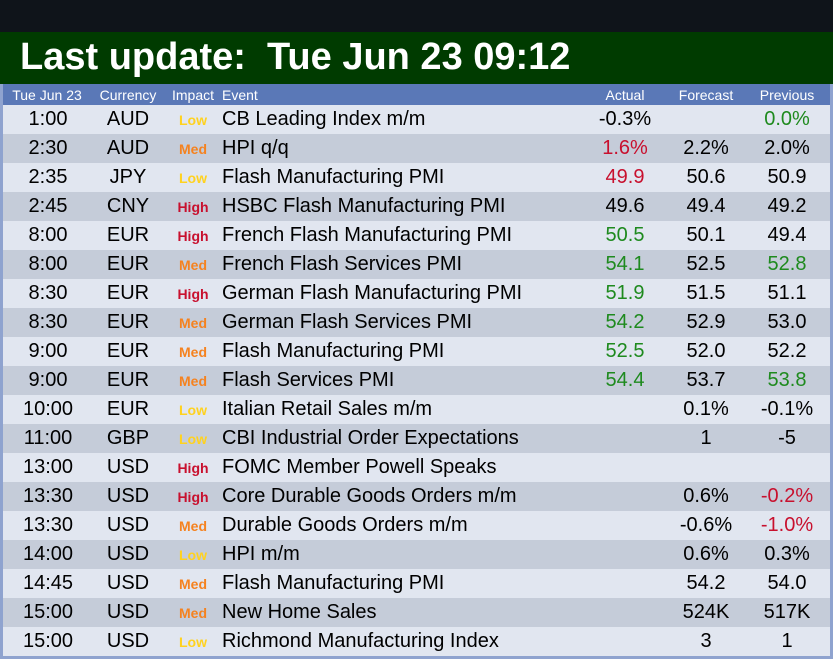 The image size is (833, 659). Describe the element at coordinates (369, 496) in the screenshot. I see `event-name: Core Durable Goods Orders m/m` at that location.